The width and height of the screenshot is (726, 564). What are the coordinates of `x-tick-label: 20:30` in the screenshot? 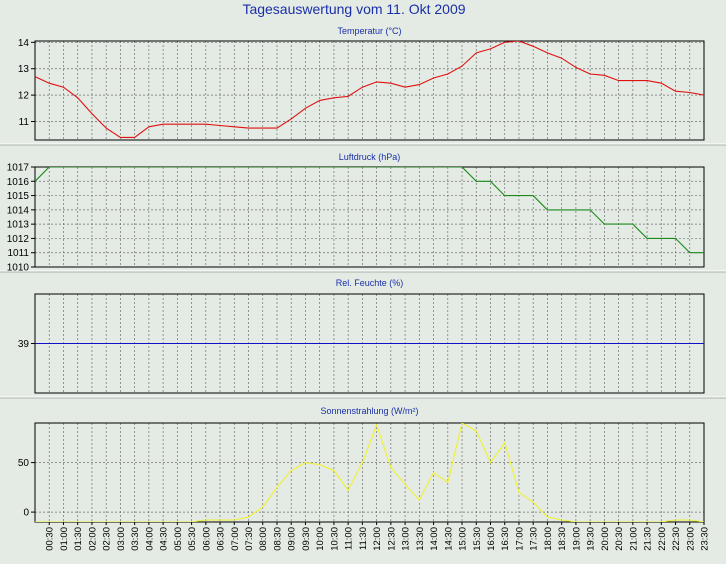 It's located at (619, 539).